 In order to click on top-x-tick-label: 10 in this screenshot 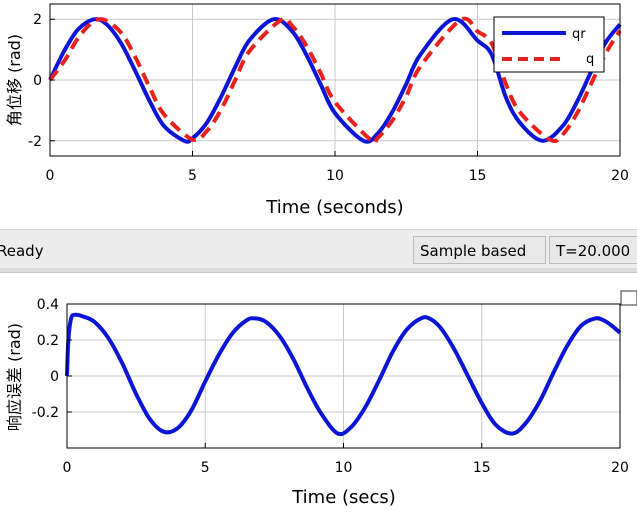, I will do `click(335, 176)`.